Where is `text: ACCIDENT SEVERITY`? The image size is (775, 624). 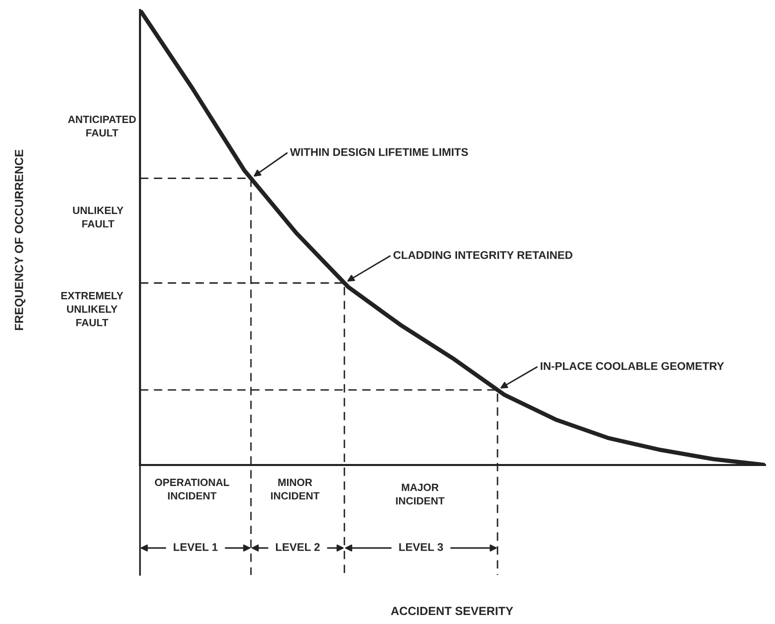
text: ACCIDENT SEVERITY is located at coordinates (452, 611).